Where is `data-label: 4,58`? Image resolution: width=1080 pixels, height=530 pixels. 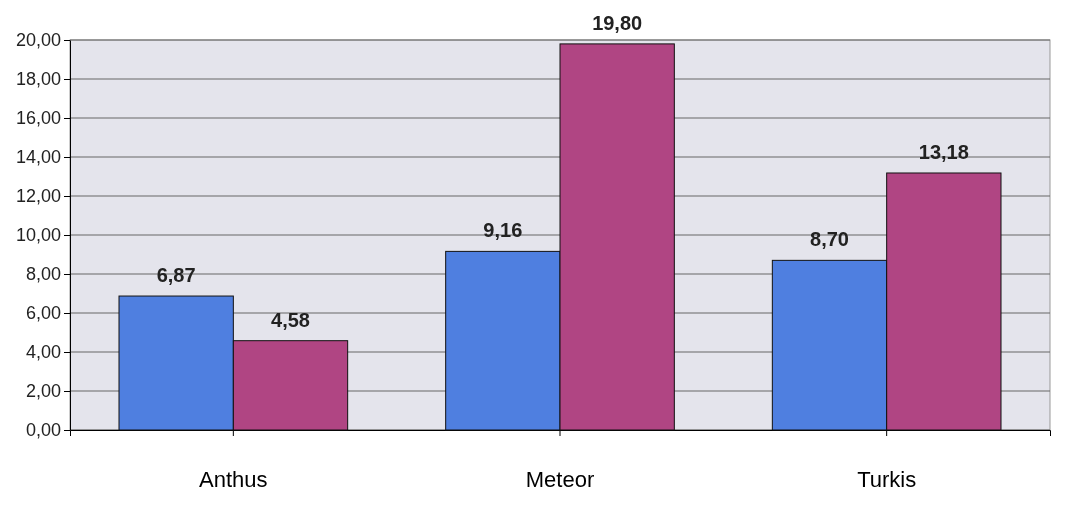
data-label: 4,58 is located at coordinates (290, 319).